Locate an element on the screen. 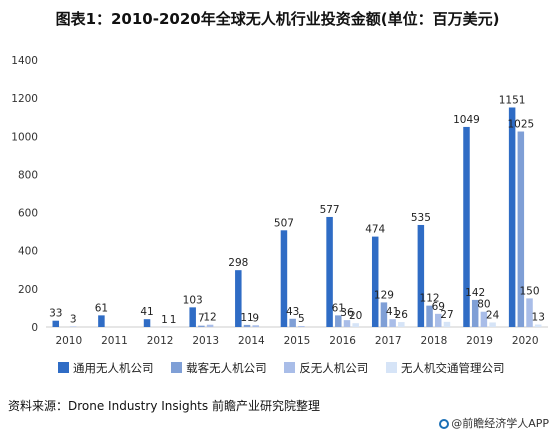 The height and width of the screenshot is (436, 555). data-label: 26 is located at coordinates (402, 315).